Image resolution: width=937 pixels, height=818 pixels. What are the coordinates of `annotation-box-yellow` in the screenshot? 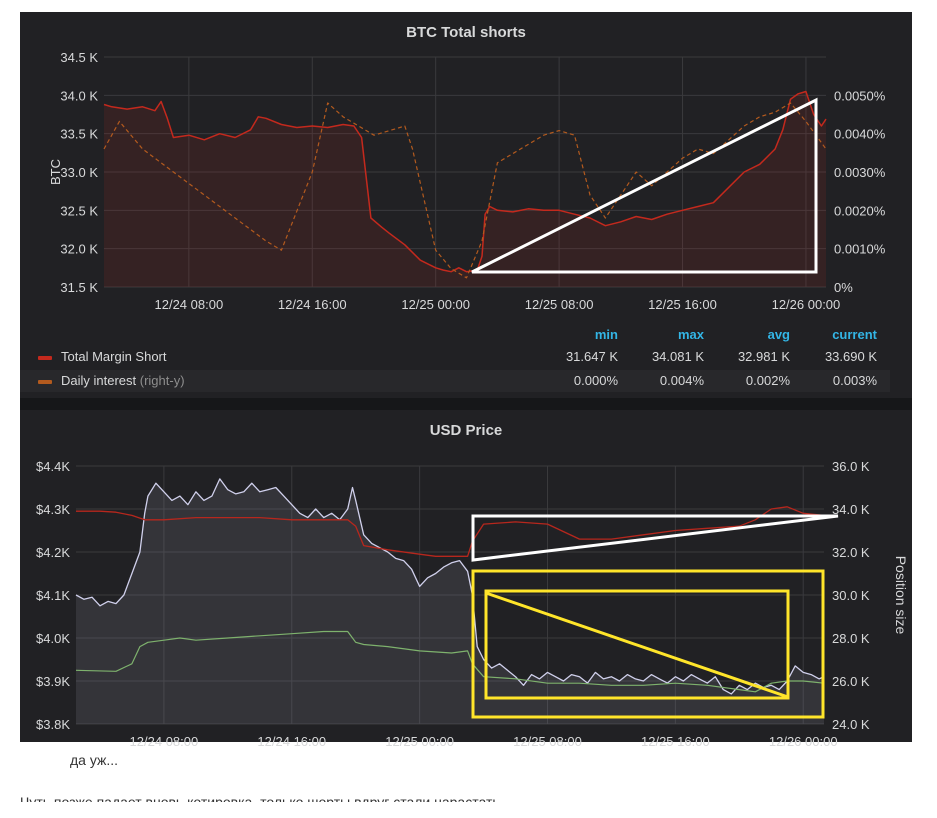 It's located at (648, 644).